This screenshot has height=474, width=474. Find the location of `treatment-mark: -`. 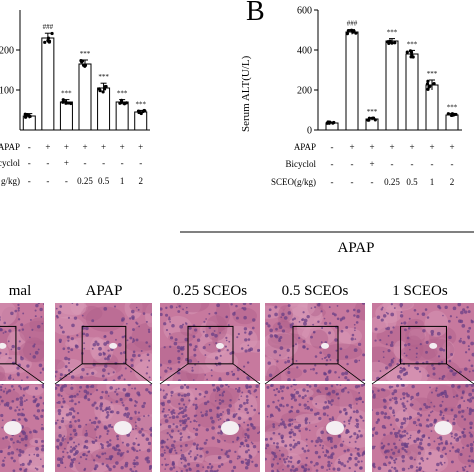

treatment-mark: - is located at coordinates (47, 181).